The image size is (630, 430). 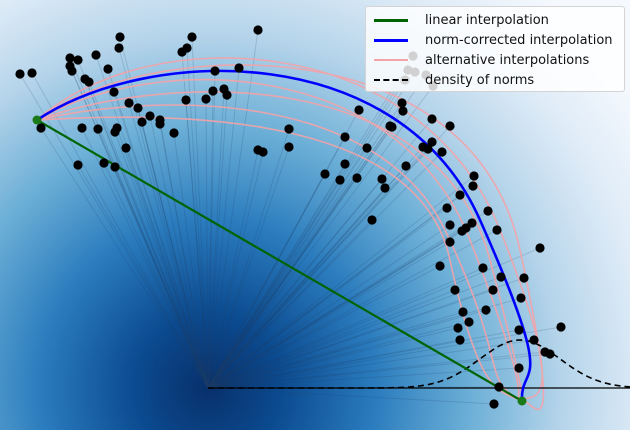 I want to click on legend-label: density of norms, so click(x=480, y=80).